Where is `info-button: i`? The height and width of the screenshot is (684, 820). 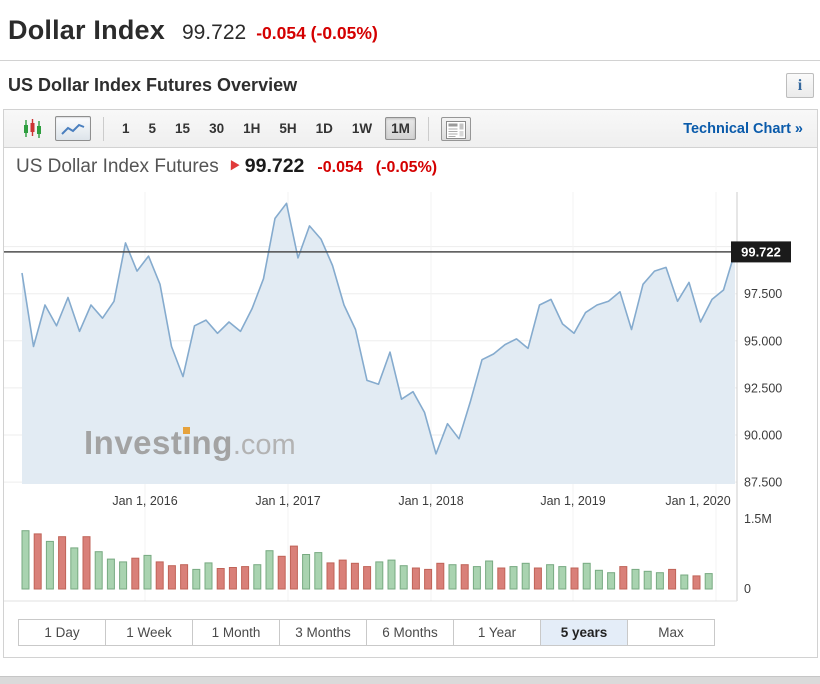
info-button: i is located at coordinates (800, 85).